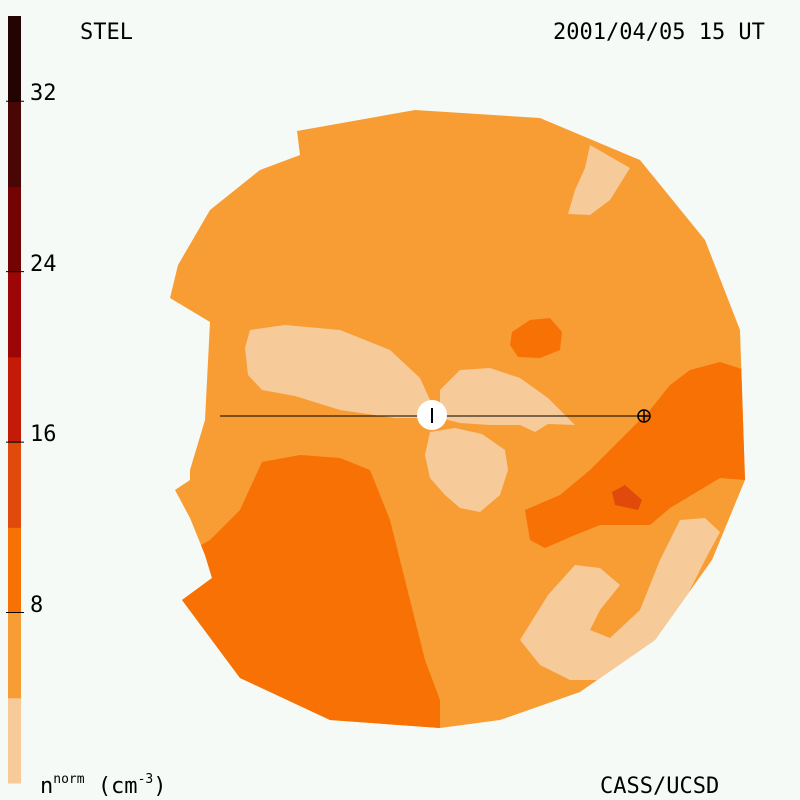 The width and height of the screenshot is (800, 800). Describe the element at coordinates (627, 497) in the screenshot. I see `density-peak-right` at that location.